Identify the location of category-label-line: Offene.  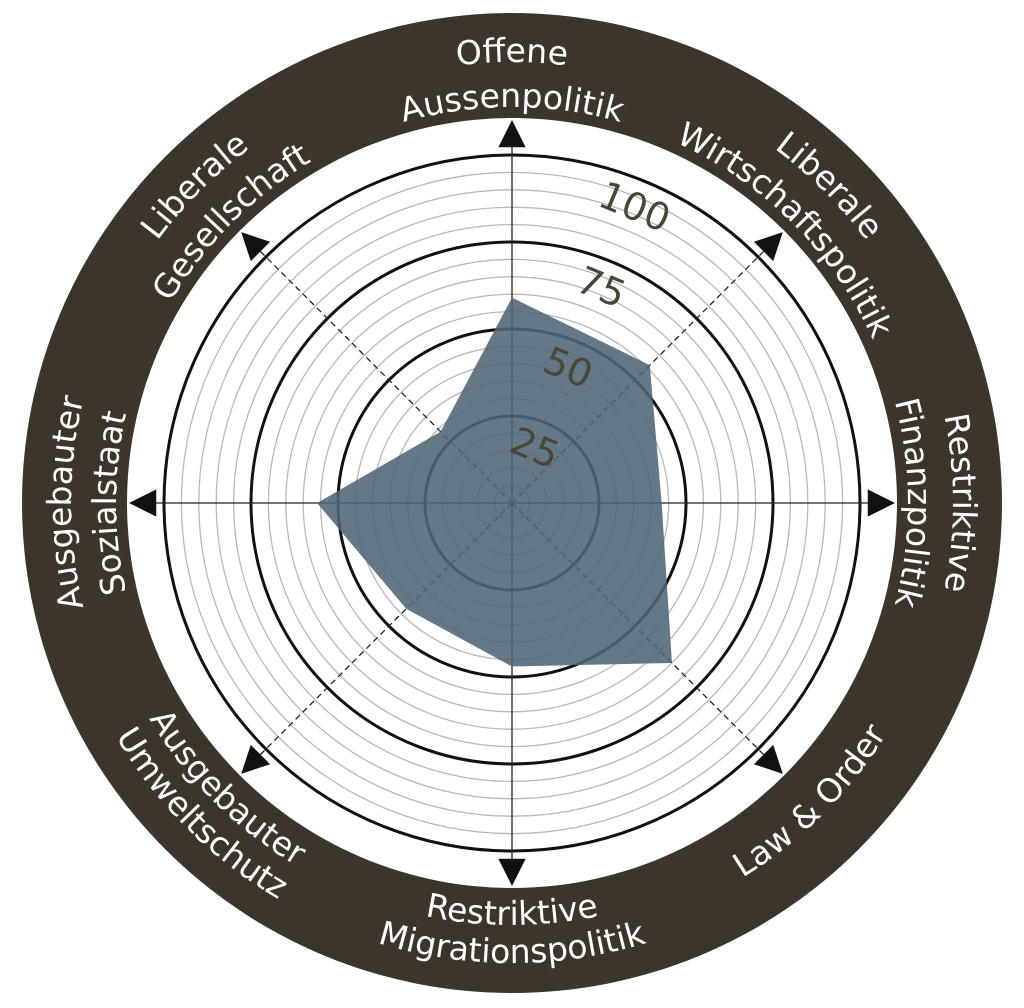
(512, 52).